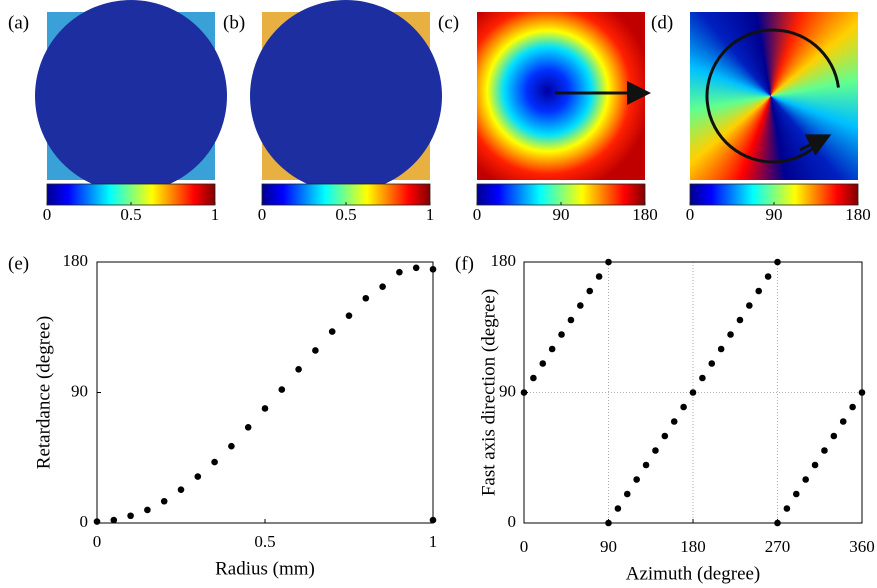  I want to click on panel-label: (f), so click(464, 263).